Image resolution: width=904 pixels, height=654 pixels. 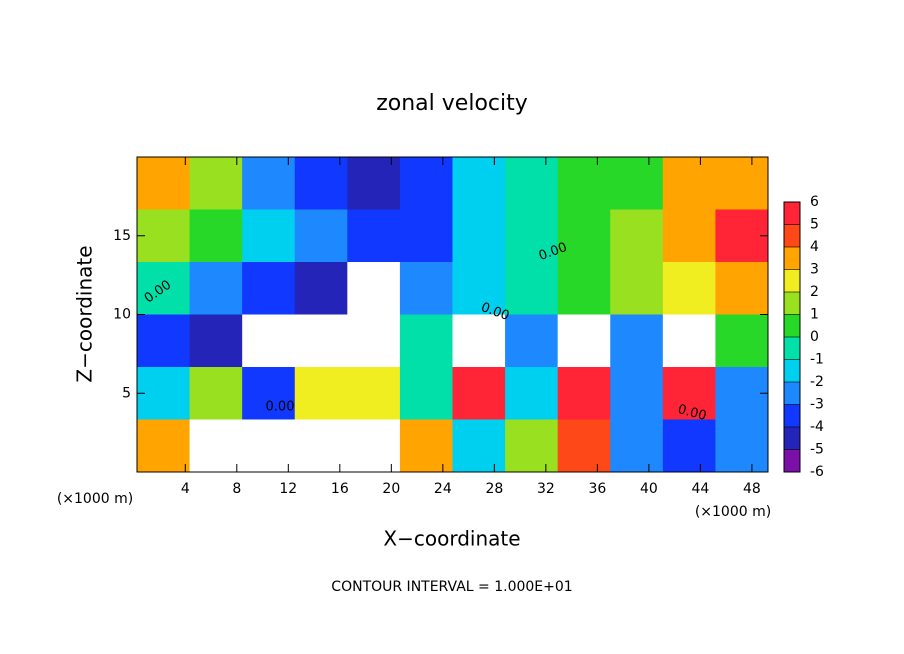 What do you see at coordinates (817, 382) in the screenshot?
I see `colorbar-tick-label: -2` at bounding box center [817, 382].